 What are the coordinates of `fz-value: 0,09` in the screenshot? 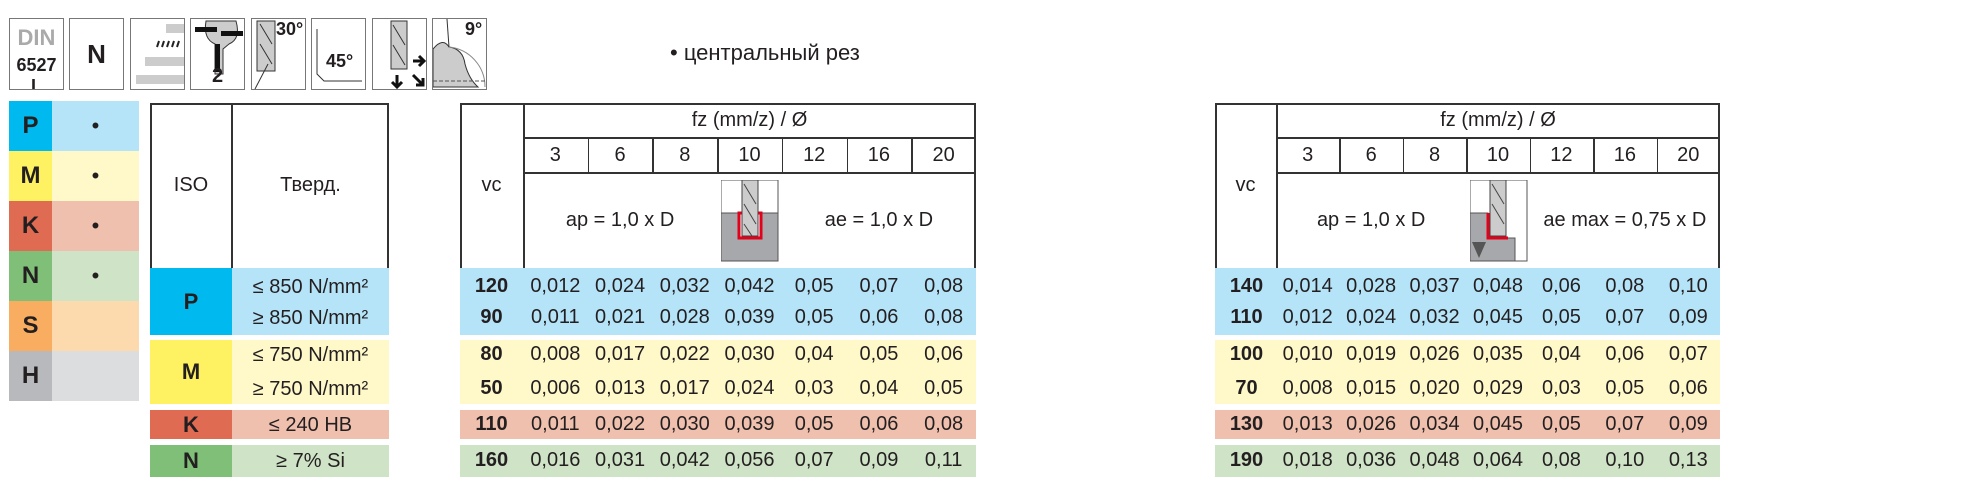 It's located at (1688, 424).